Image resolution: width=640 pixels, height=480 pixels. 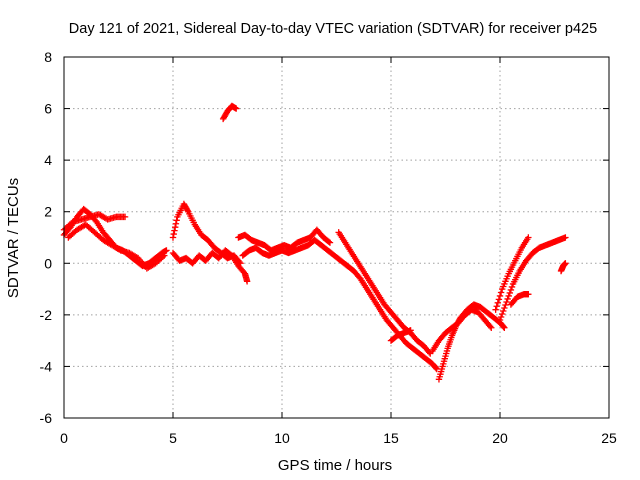 I want to click on series-track-i, so click(x=384, y=293).